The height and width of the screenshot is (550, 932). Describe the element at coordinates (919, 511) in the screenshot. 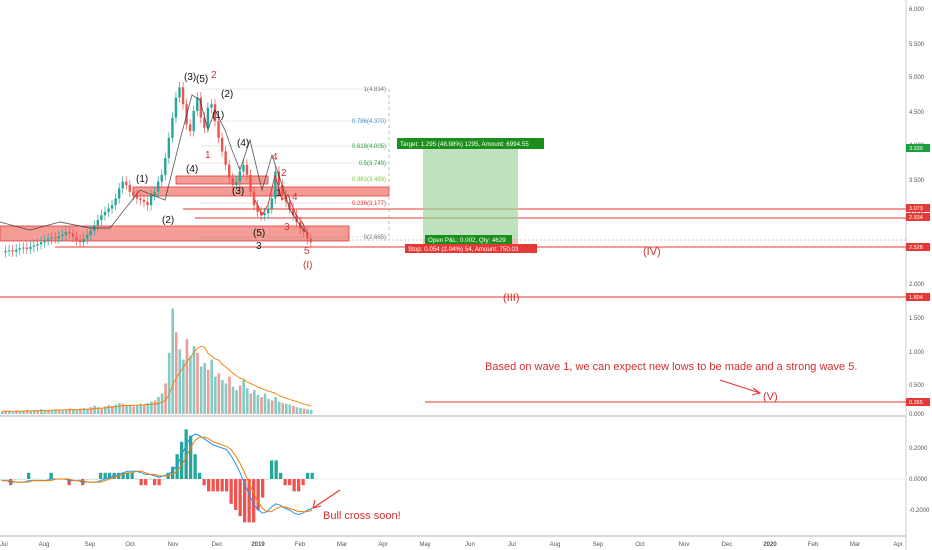

I see `macd-tick-2: -0.2000` at that location.